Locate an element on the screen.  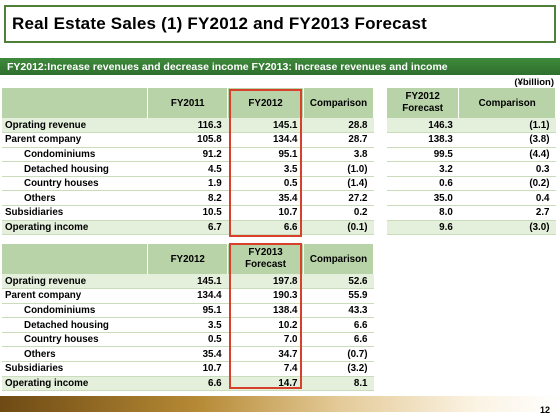
table-row: Oprating revenue 116.3 145.1 28.8 is located at coordinates (188, 126).